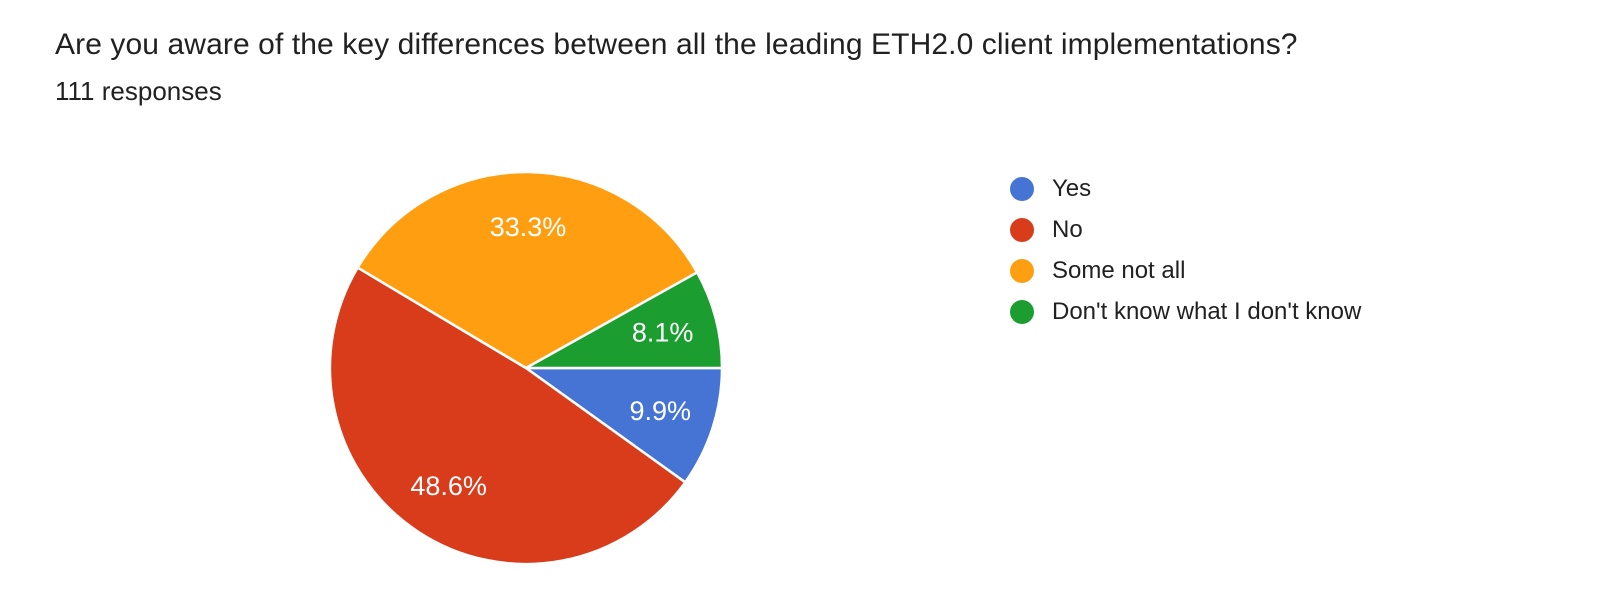 The height and width of the screenshot is (613, 1600). I want to click on legend-item-some-not-all: Some not all, so click(1185, 270).